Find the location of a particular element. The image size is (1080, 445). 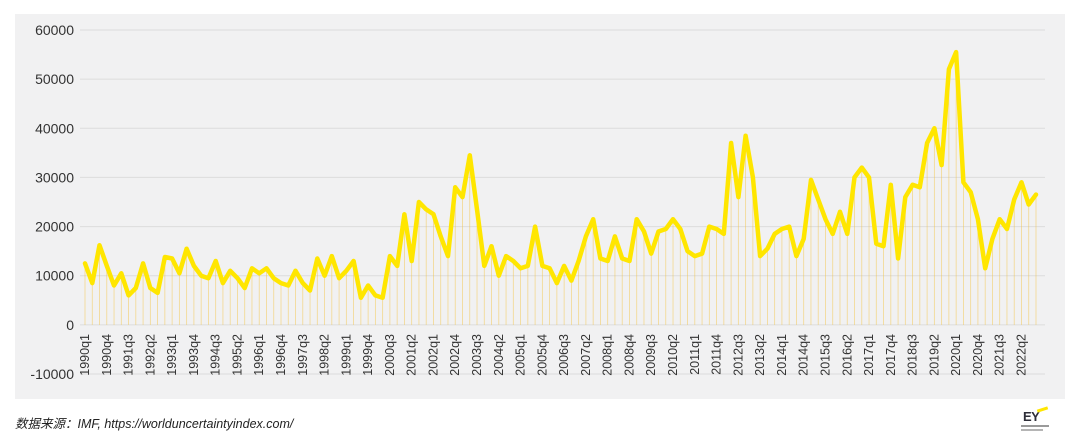

x-tick-label: 1993q4 is located at coordinates (194, 355).